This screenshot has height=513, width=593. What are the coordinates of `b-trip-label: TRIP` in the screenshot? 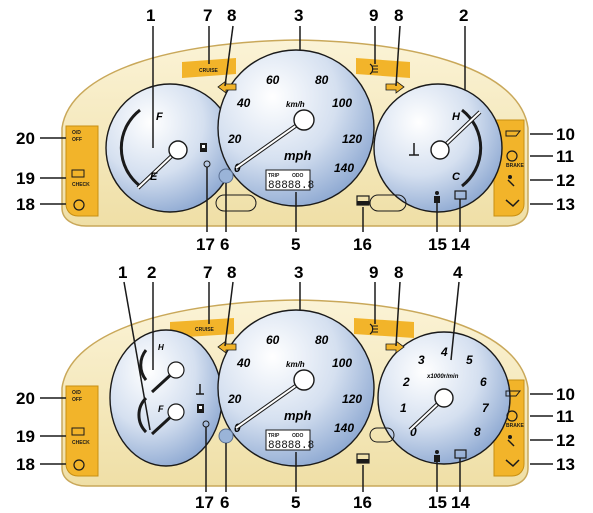 It's located at (274, 436).